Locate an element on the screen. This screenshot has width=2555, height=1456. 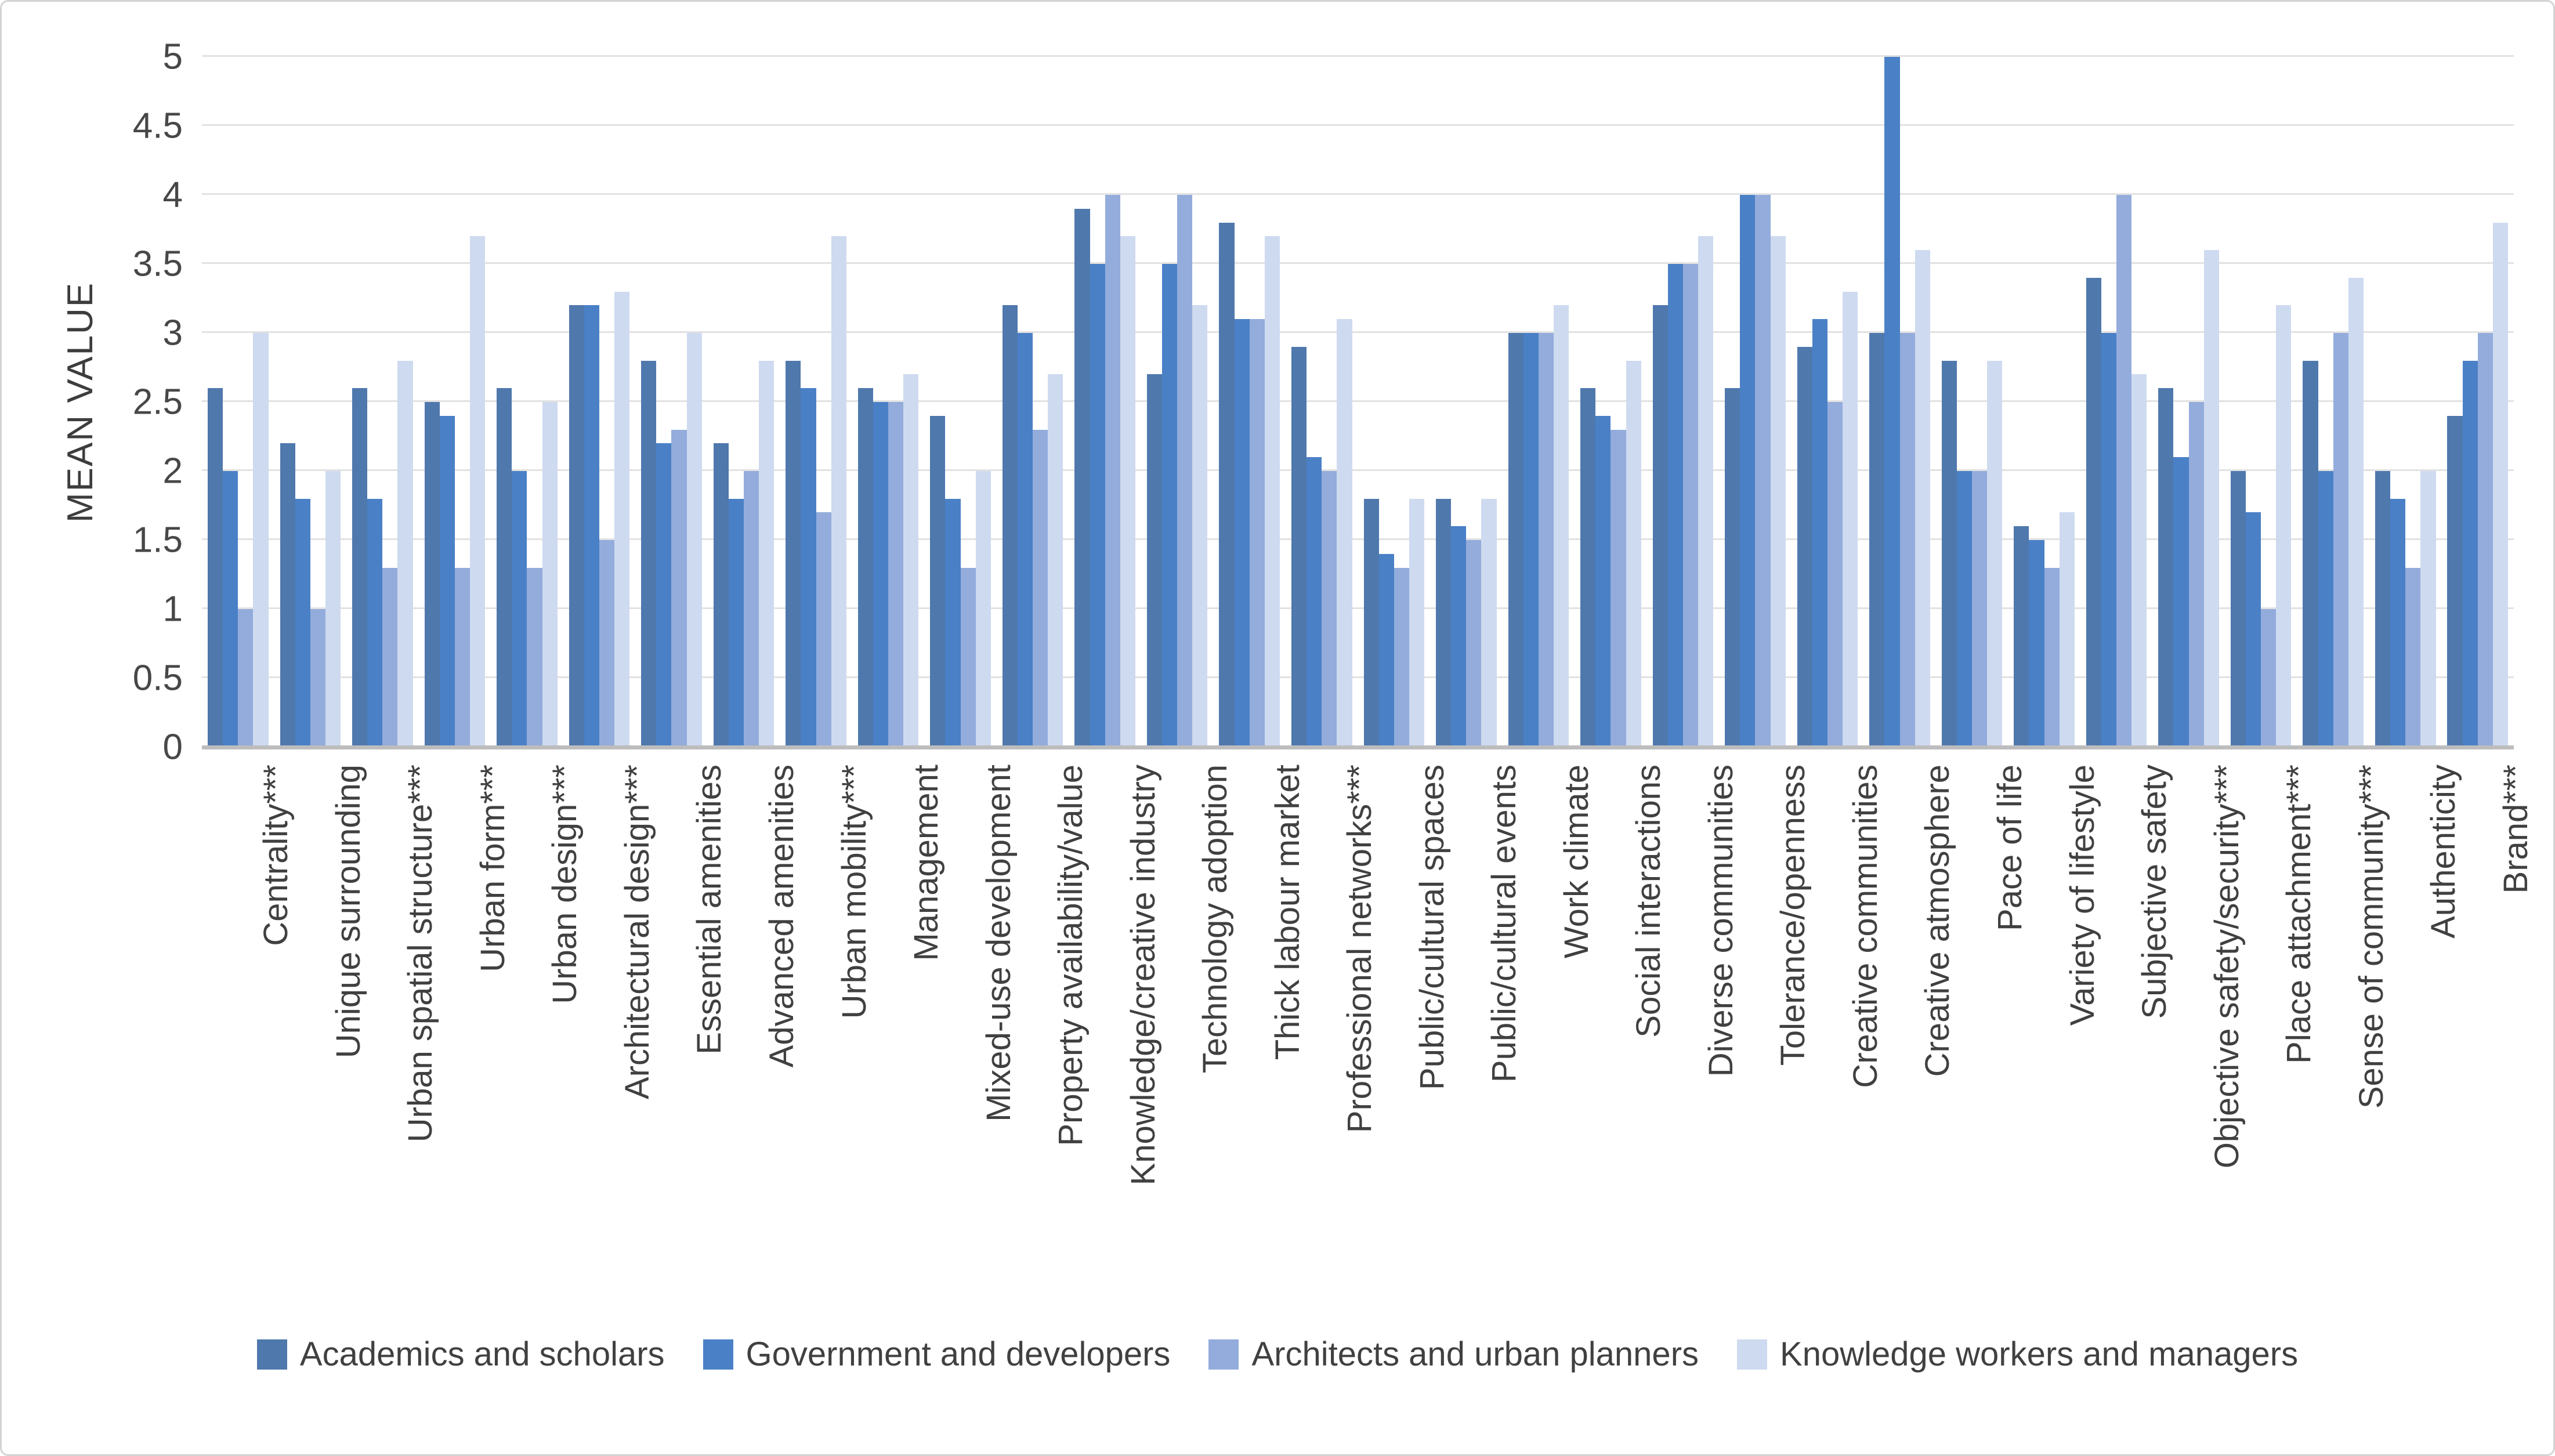
x-category-label: Thick labour market is located at coordinates (1288, 912).